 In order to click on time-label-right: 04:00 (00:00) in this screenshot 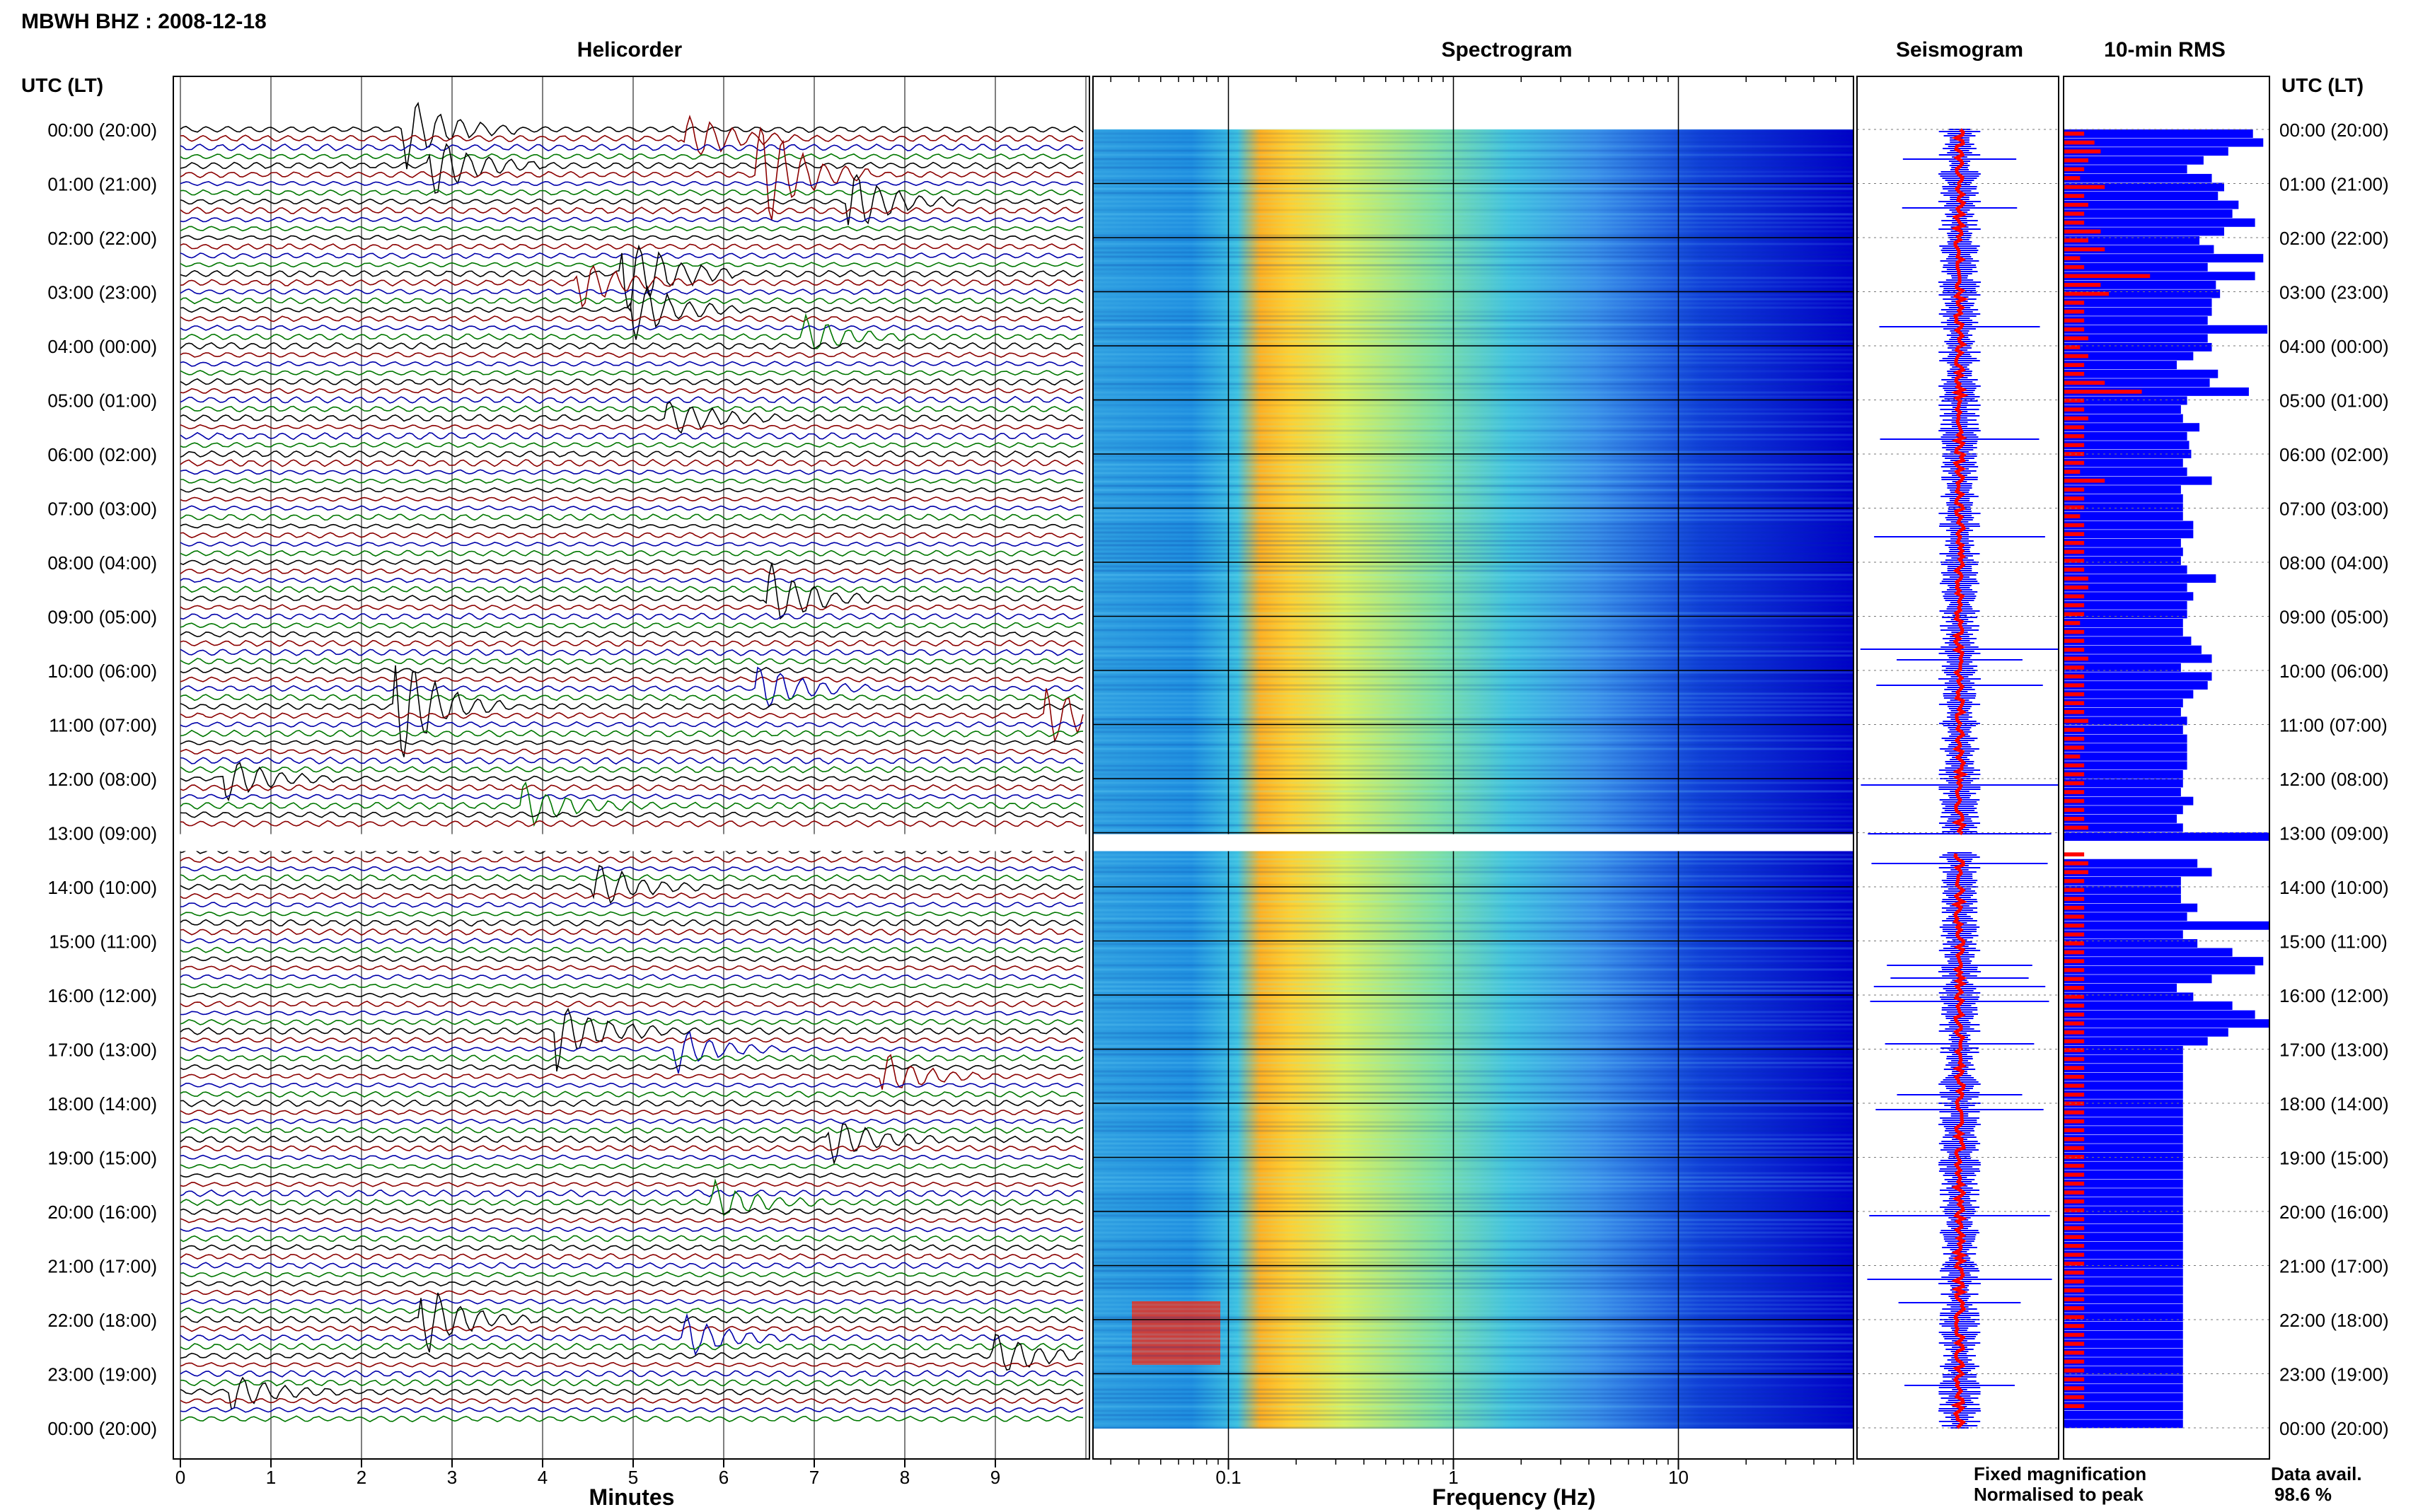, I will do `click(2334, 346)`.